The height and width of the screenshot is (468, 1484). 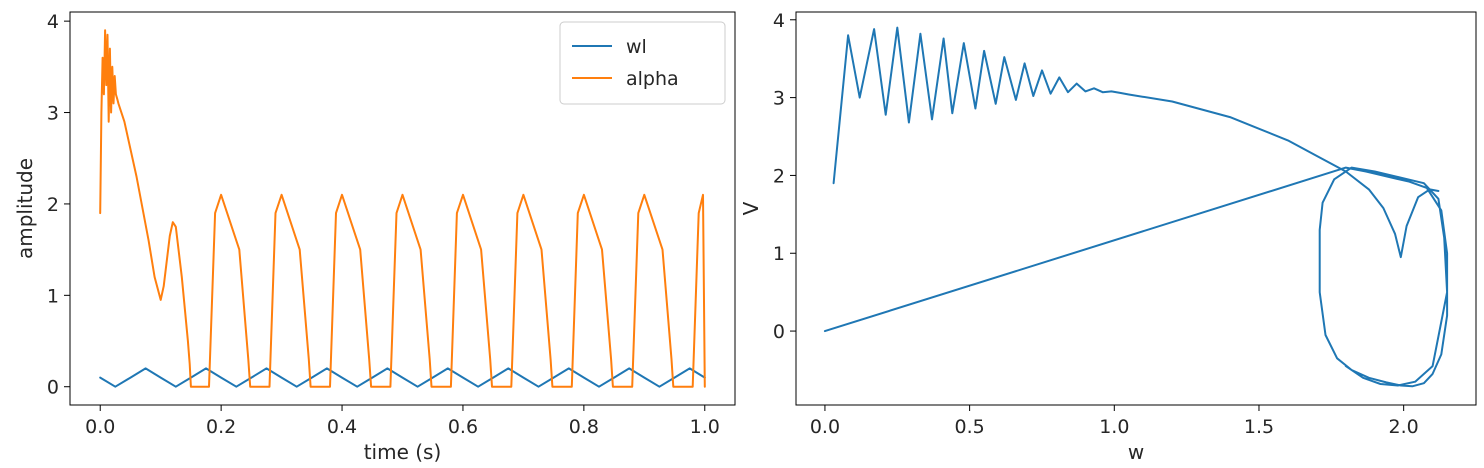 I want to click on y-axis-label: V, so click(x=751, y=208).